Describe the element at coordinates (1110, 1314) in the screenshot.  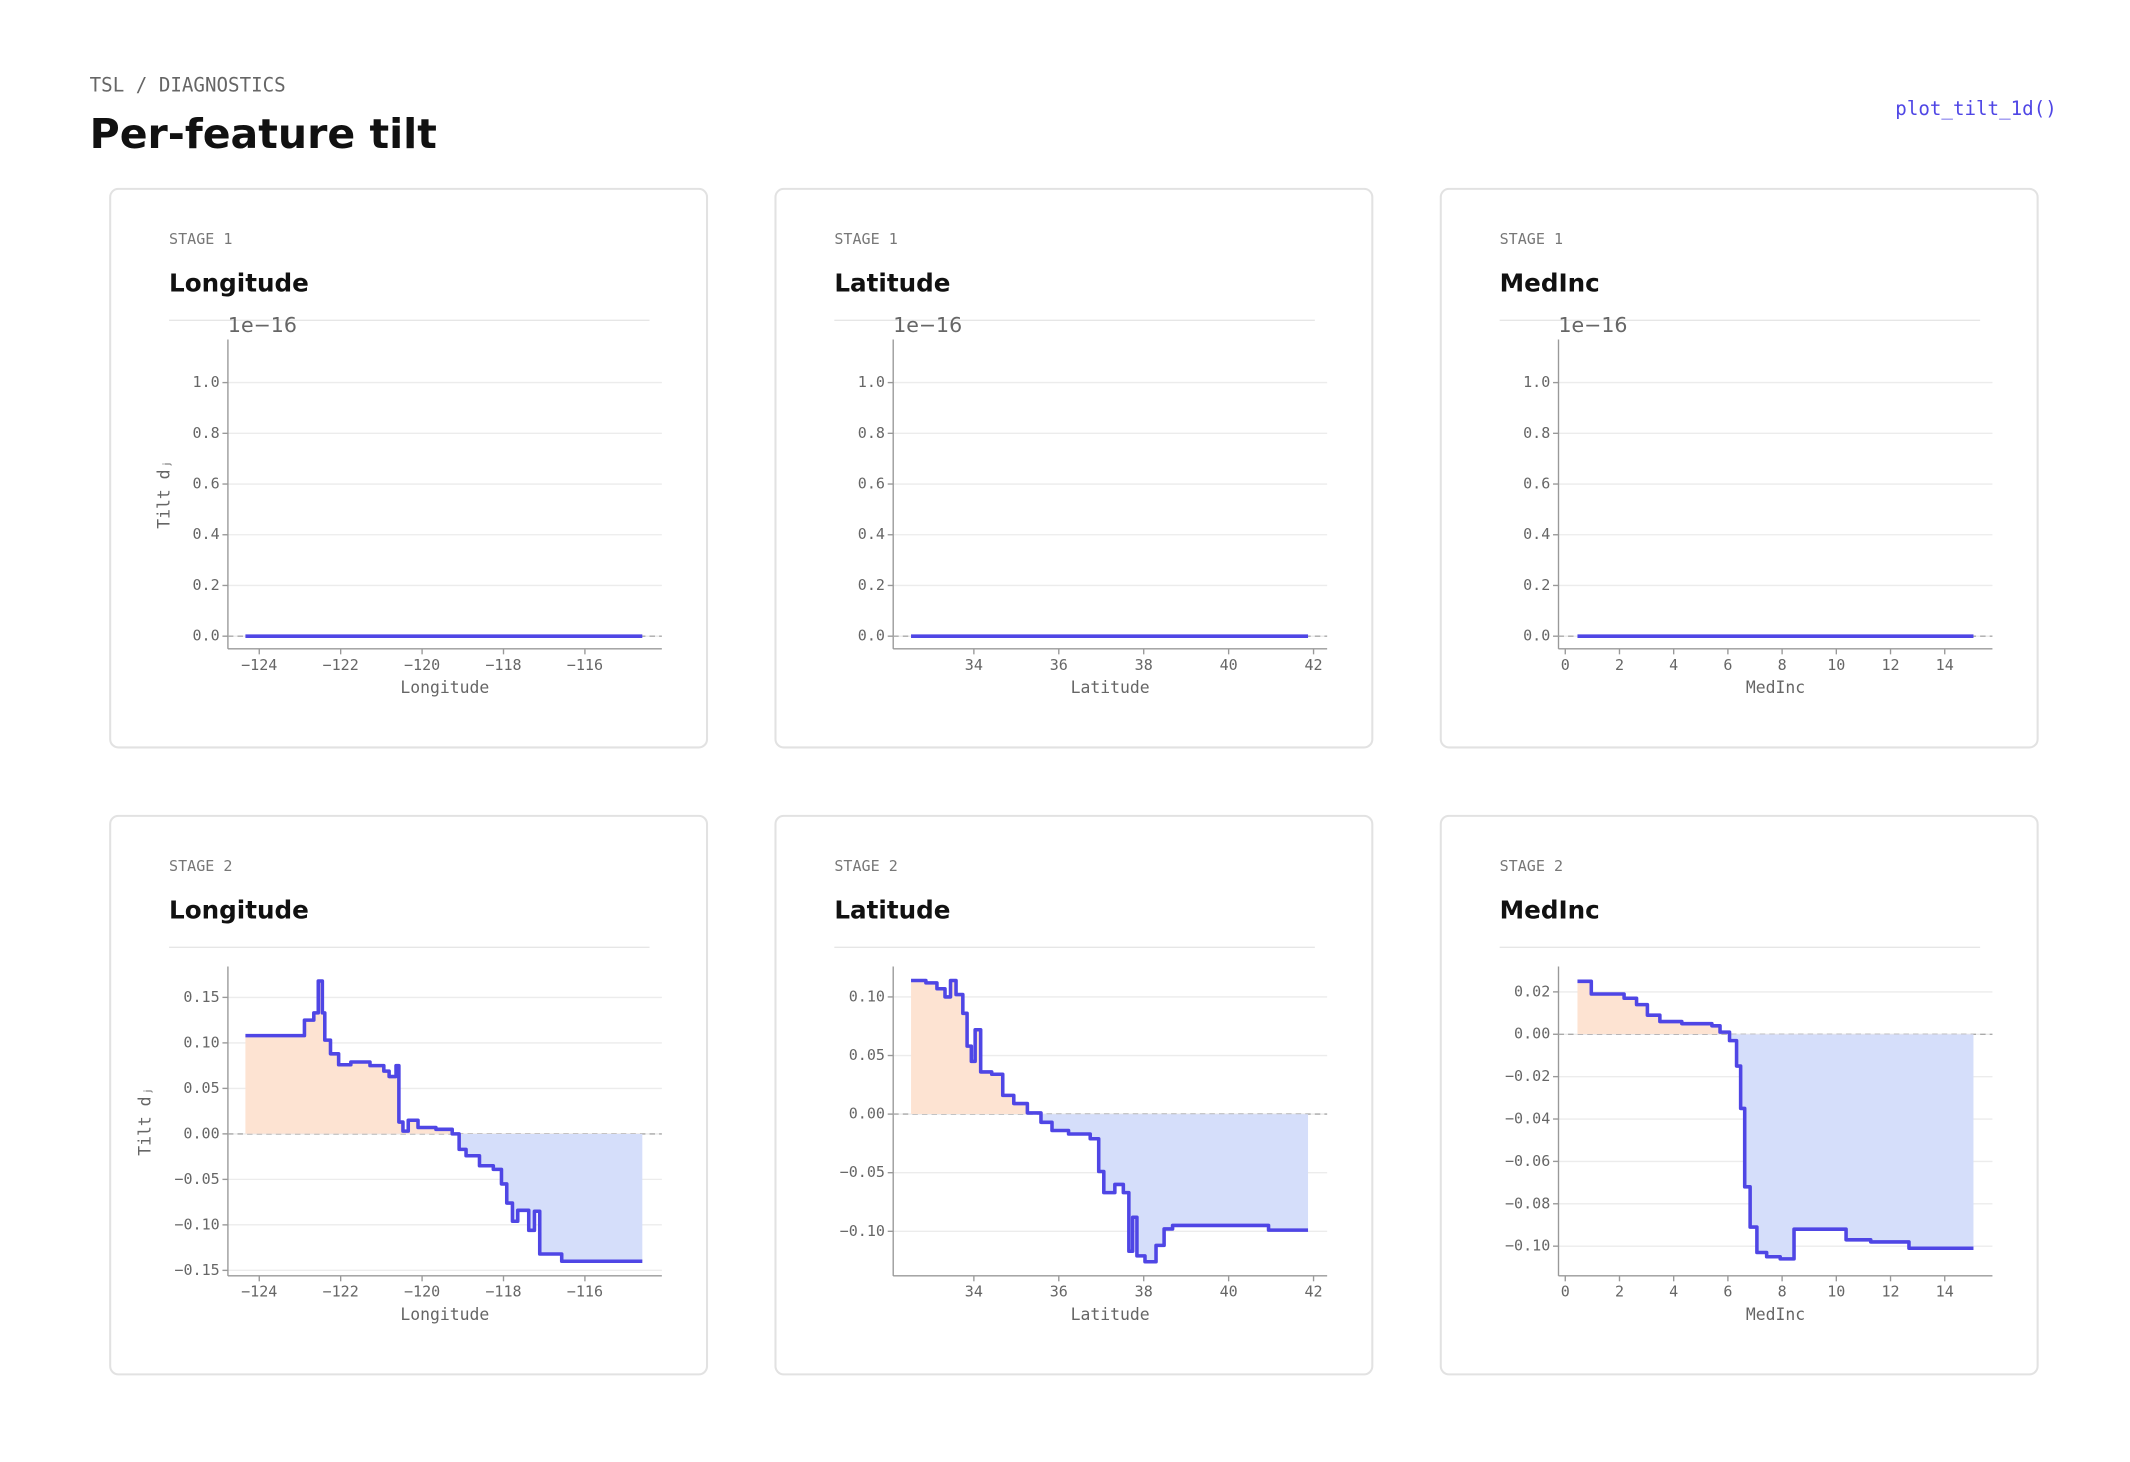
I see `x-axis-label: Latitude` at that location.